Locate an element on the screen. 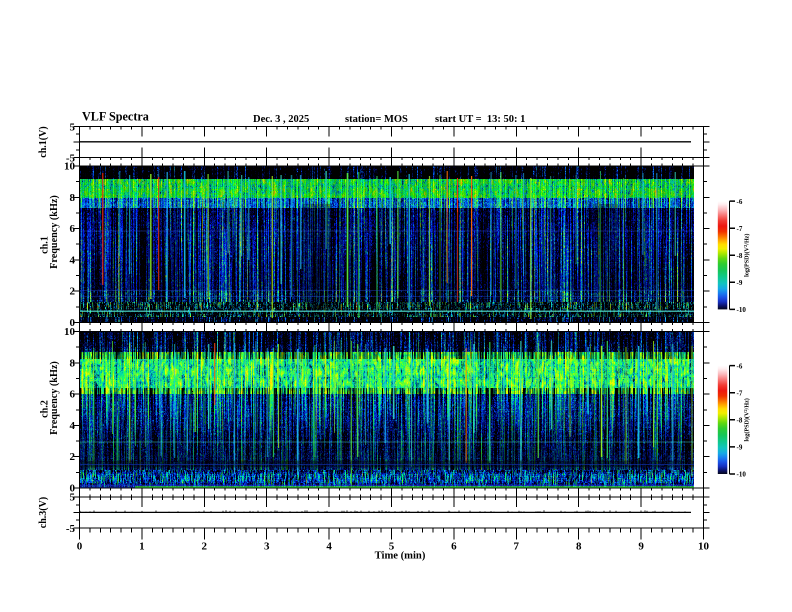  svg-text: Time (min) is located at coordinates (400, 555).